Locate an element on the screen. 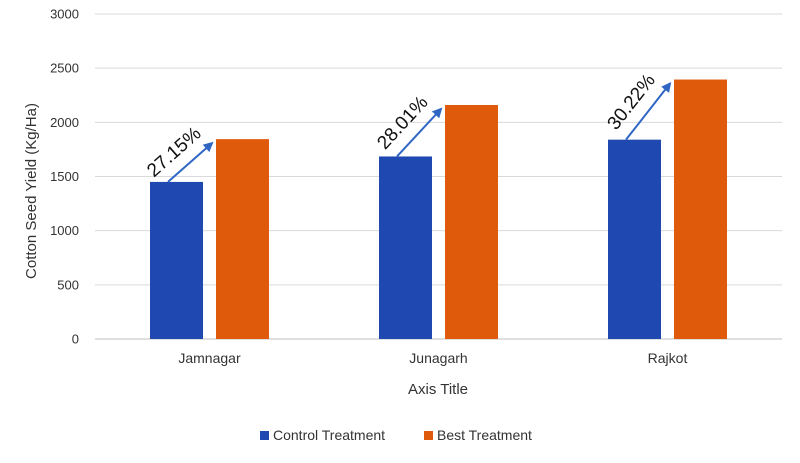 Image resolution: width=800 pixels, height=463 pixels. y-axis-title: Cotton Seed Yield (Kg/Ha) is located at coordinates (31, 191).